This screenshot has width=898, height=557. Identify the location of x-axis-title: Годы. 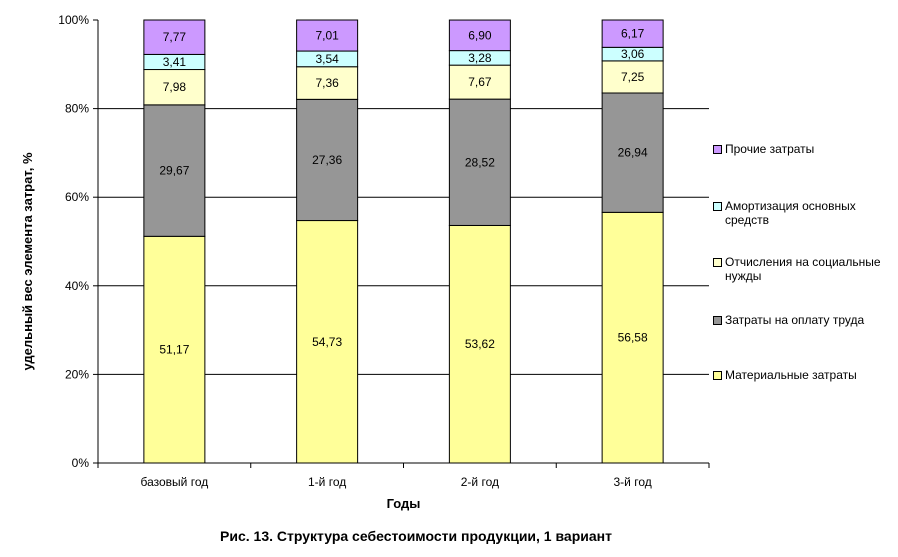
(404, 503).